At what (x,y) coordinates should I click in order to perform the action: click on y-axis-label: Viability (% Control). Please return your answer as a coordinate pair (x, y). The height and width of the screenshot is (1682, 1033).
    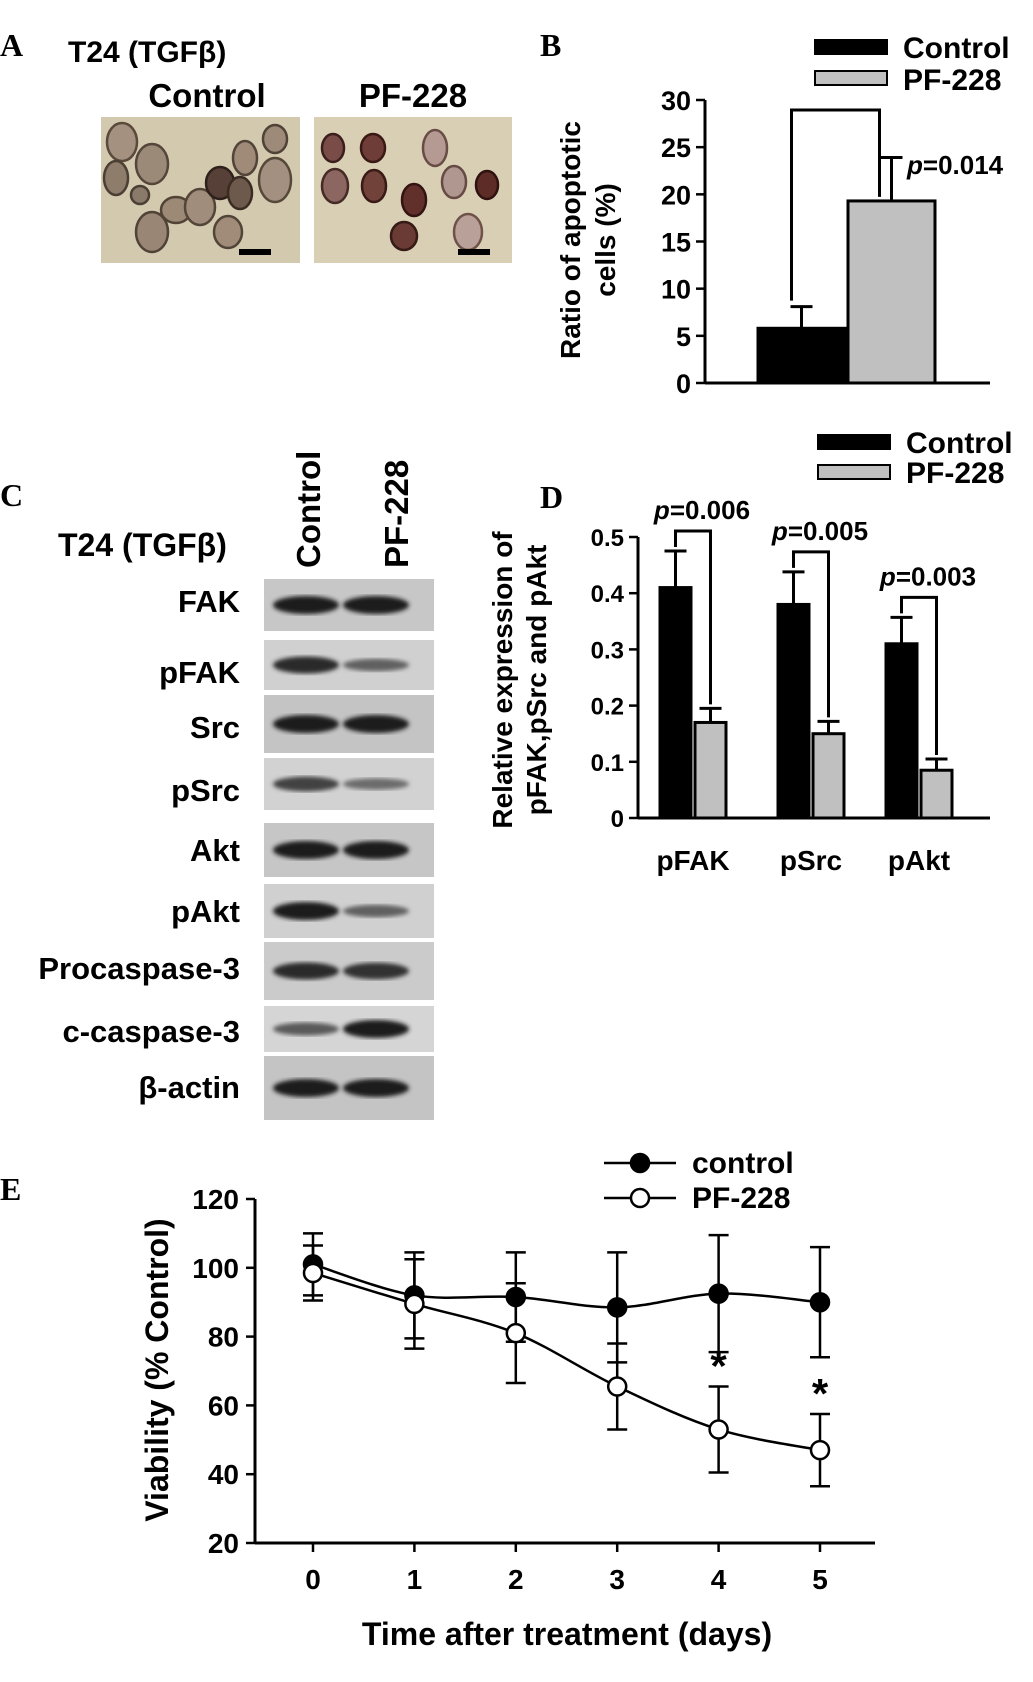
    Looking at the image, I should click on (157, 1369).